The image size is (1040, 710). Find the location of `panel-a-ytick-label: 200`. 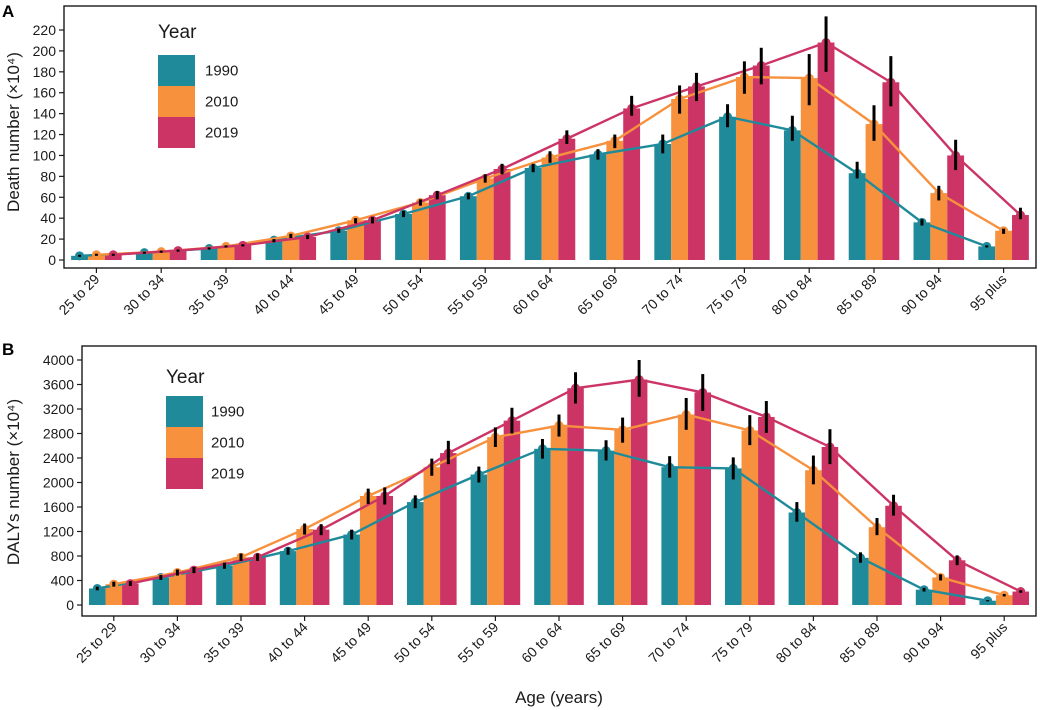

panel-a-ytick-label: 200 is located at coordinates (45, 51).